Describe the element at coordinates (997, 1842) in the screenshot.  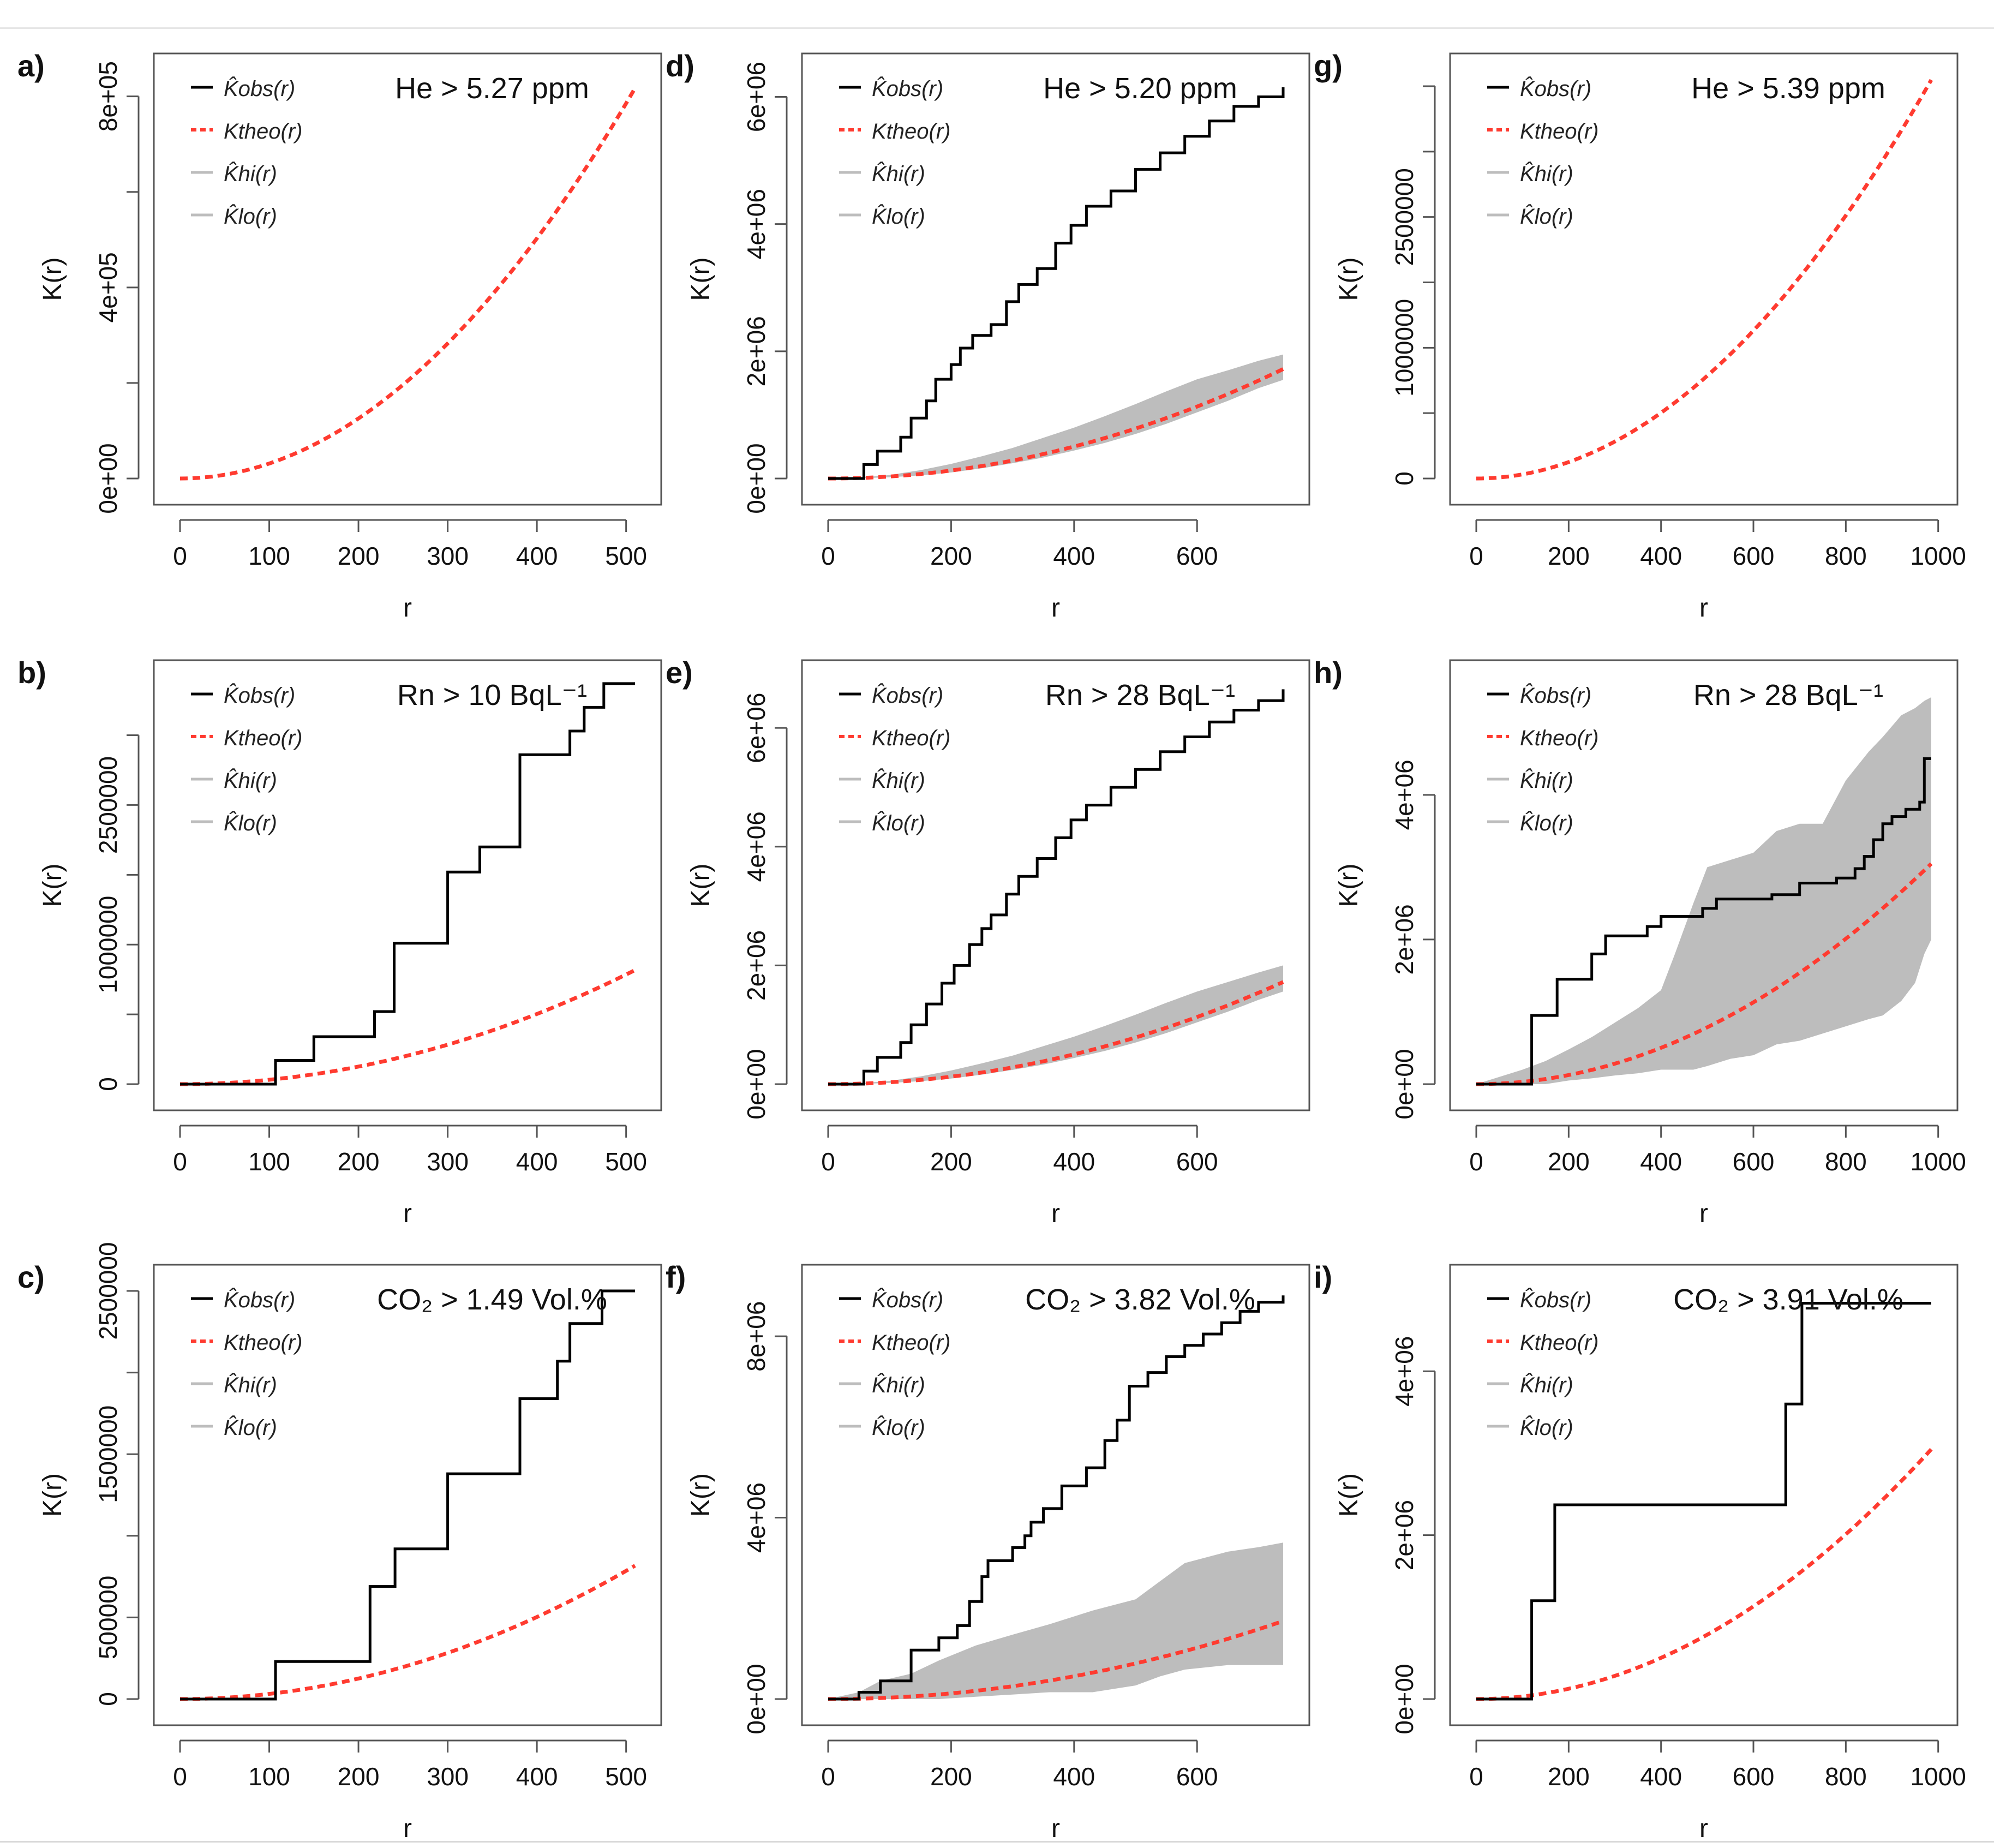
I see `bottom-rule` at that location.